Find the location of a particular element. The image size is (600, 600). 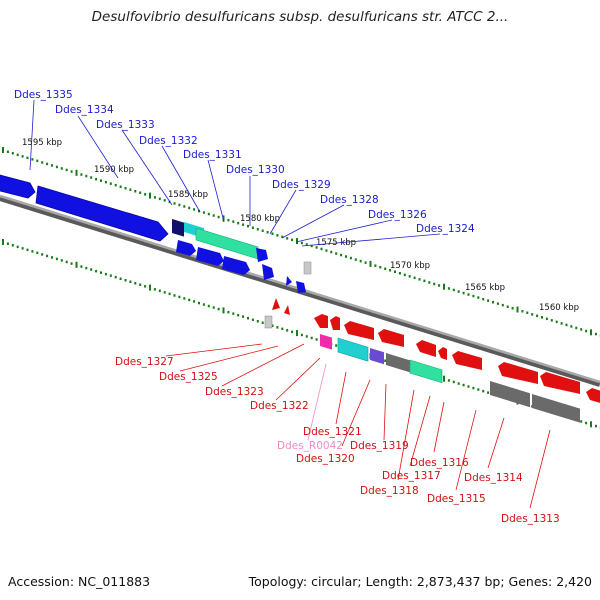

gene-ddes-r0042 is located at coordinates (326, 342).